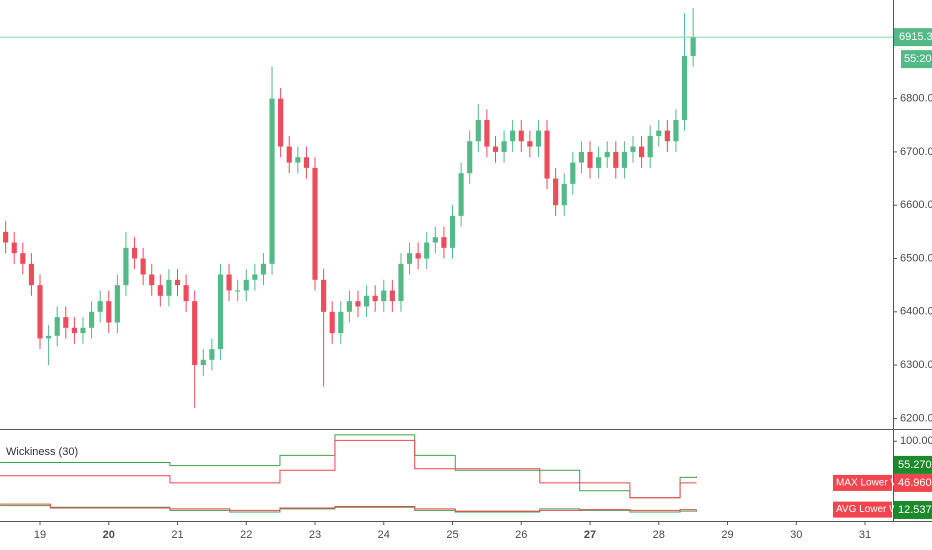  What do you see at coordinates (521, 535) in the screenshot?
I see `x-tick-label: 26` at bounding box center [521, 535].